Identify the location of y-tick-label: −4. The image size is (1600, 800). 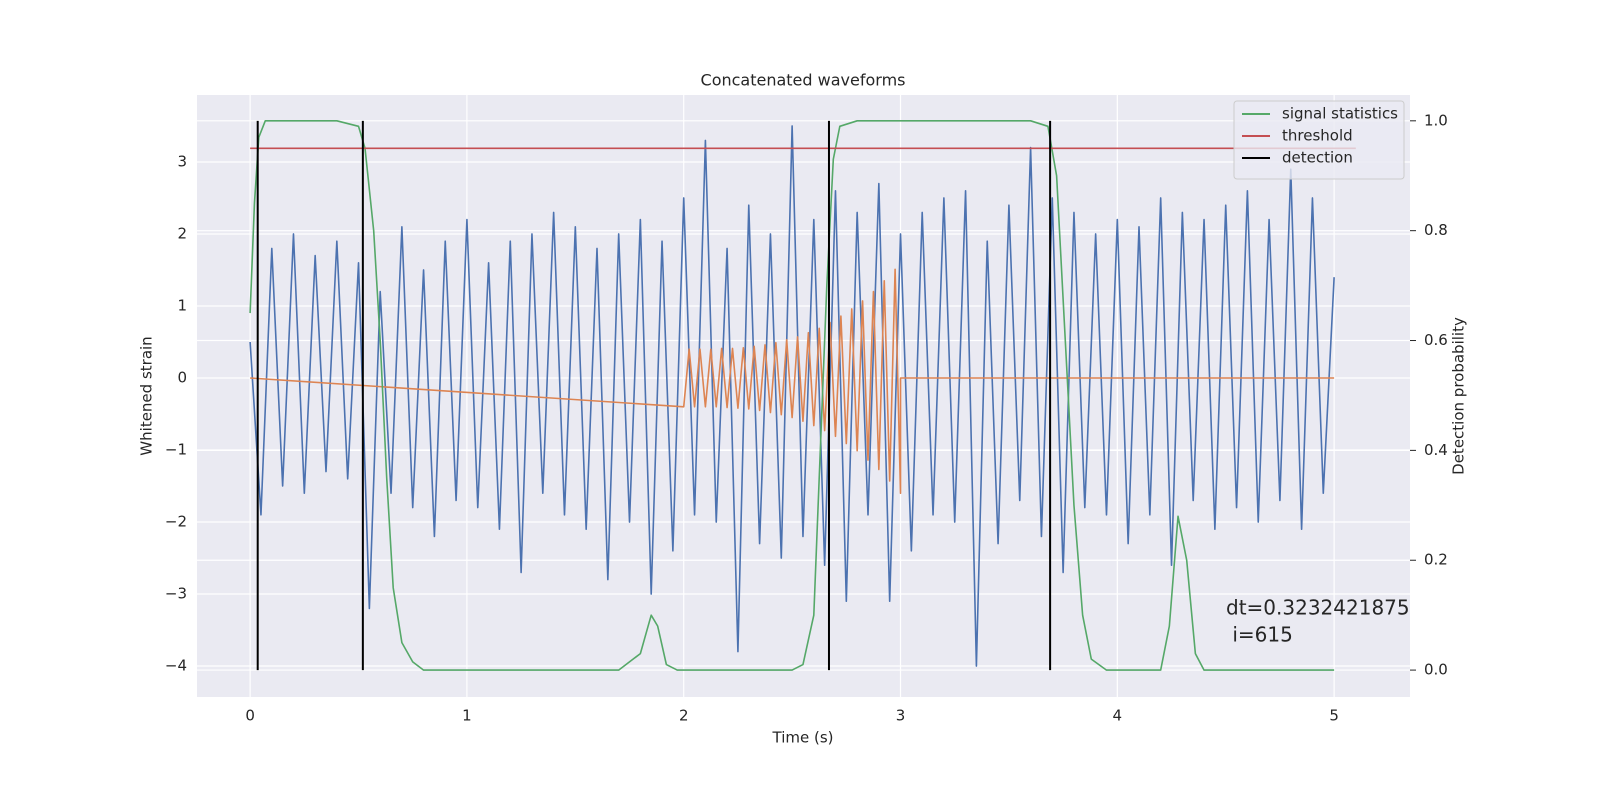
(176, 666).